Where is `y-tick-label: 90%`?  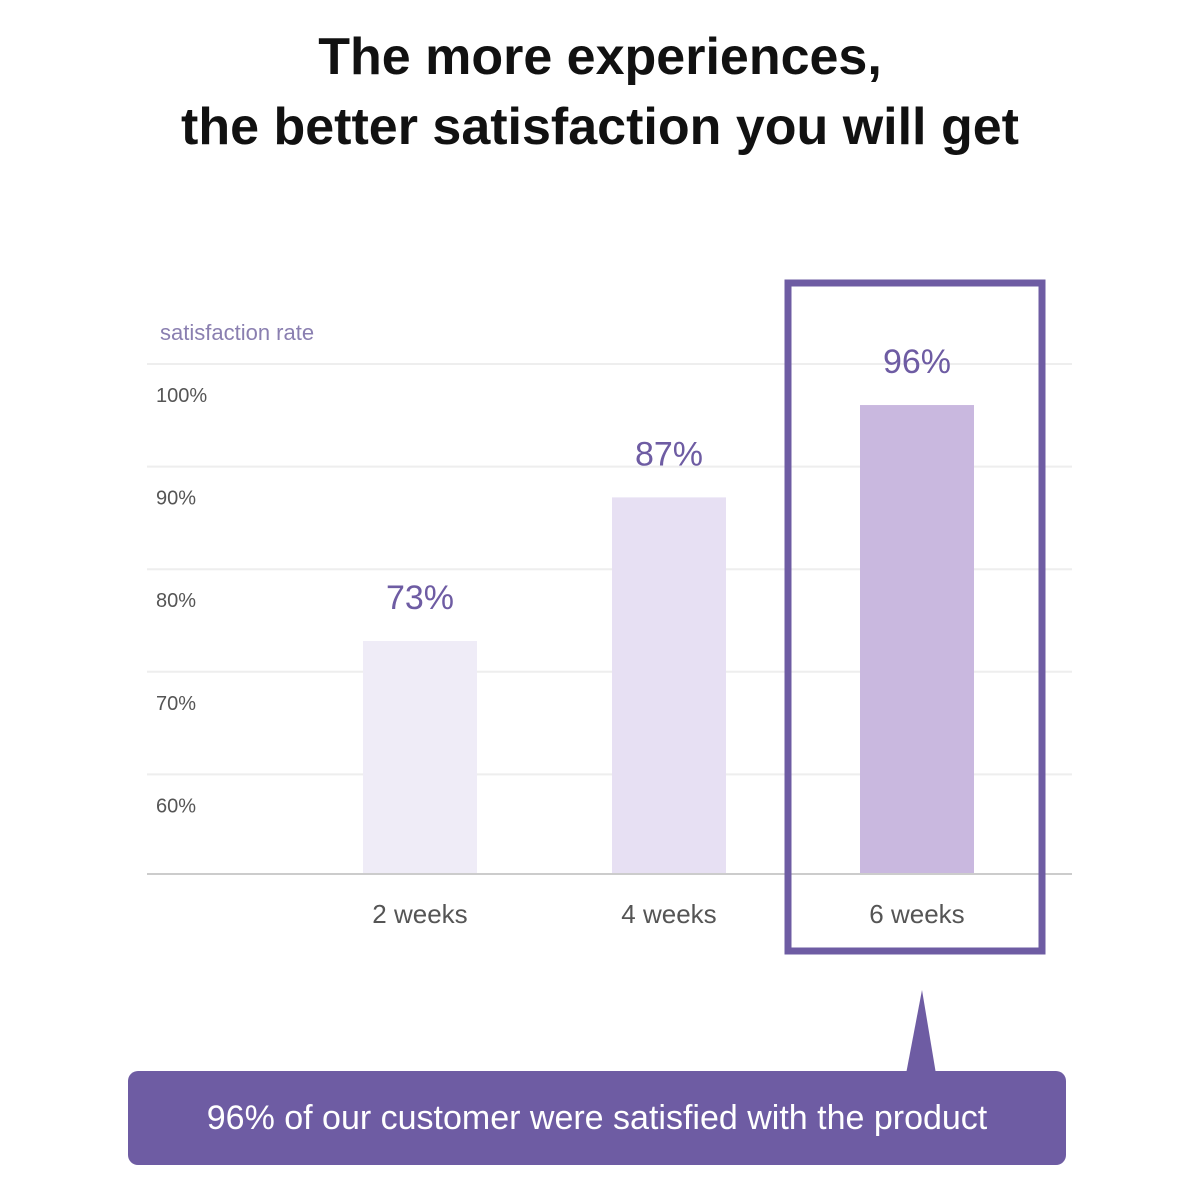 y-tick-label: 90% is located at coordinates (176, 499).